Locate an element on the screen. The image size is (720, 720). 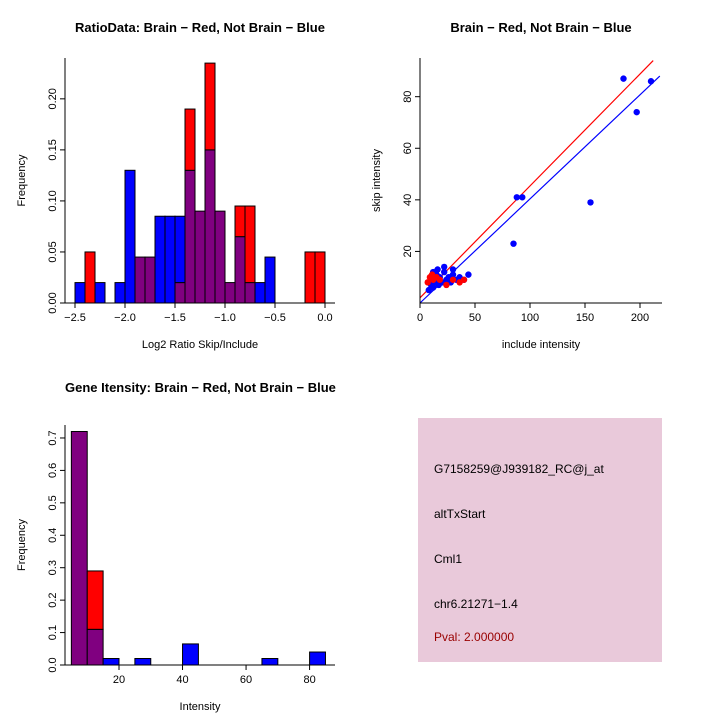
svg-text: 0.20 is located at coordinates (53, 98).